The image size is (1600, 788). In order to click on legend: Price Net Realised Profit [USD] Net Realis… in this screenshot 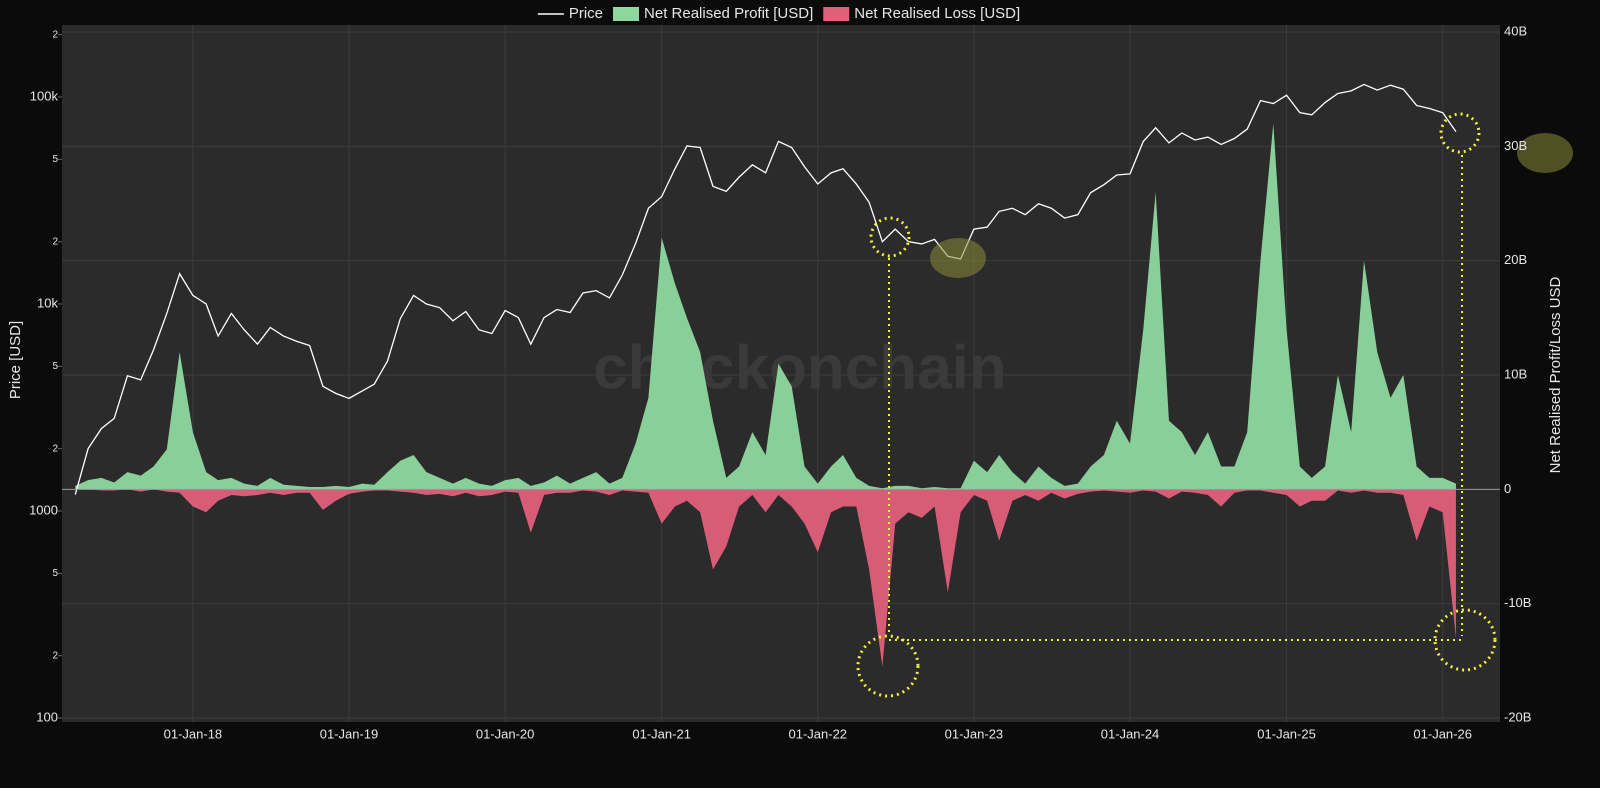, I will do `click(778, 13)`.